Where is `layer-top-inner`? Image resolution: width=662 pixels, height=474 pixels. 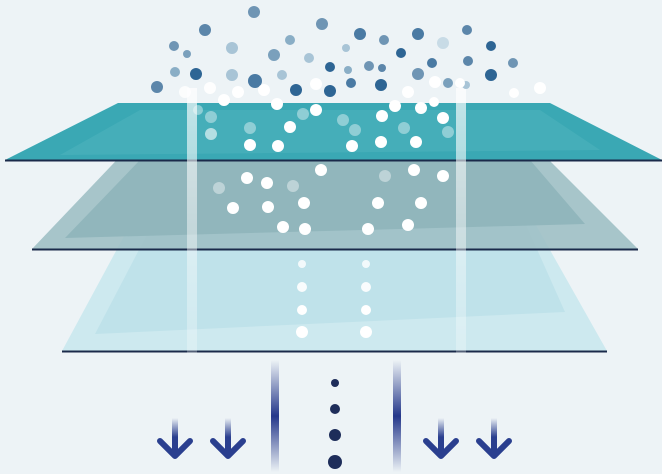
layer-top-inner is located at coordinates (330, 132).